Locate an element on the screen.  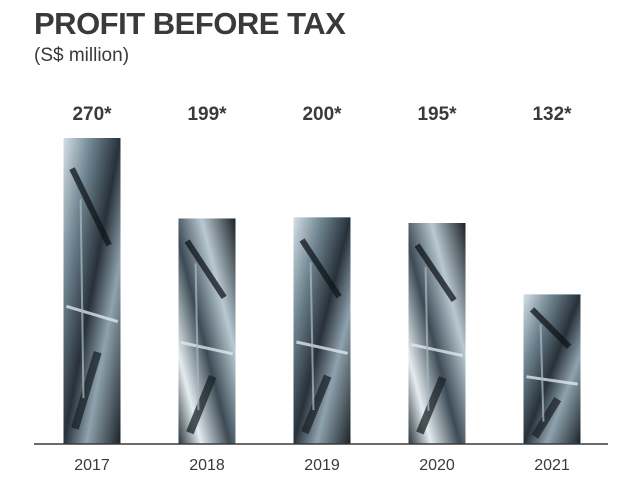
bar-2019 is located at coordinates (322, 330).